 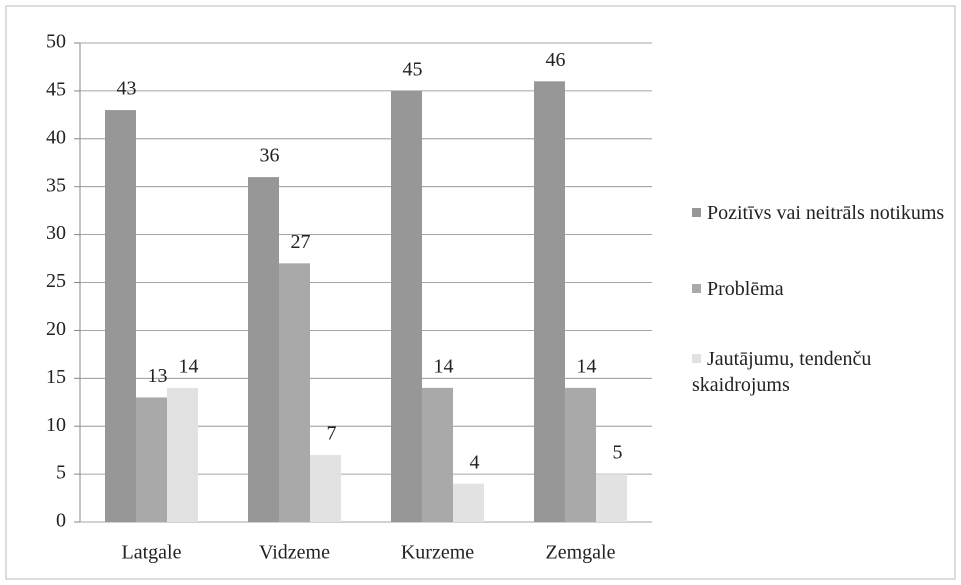 I want to click on data-label: 45, so click(x=413, y=69).